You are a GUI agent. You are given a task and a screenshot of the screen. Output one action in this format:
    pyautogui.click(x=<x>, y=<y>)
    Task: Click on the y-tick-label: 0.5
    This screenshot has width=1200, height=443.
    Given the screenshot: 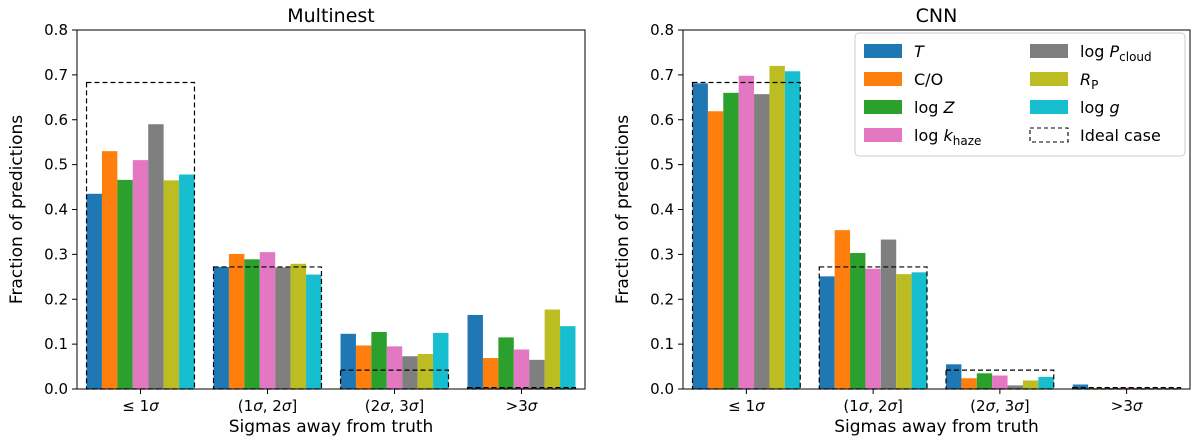 What is the action you would take?
    pyautogui.click(x=662, y=165)
    